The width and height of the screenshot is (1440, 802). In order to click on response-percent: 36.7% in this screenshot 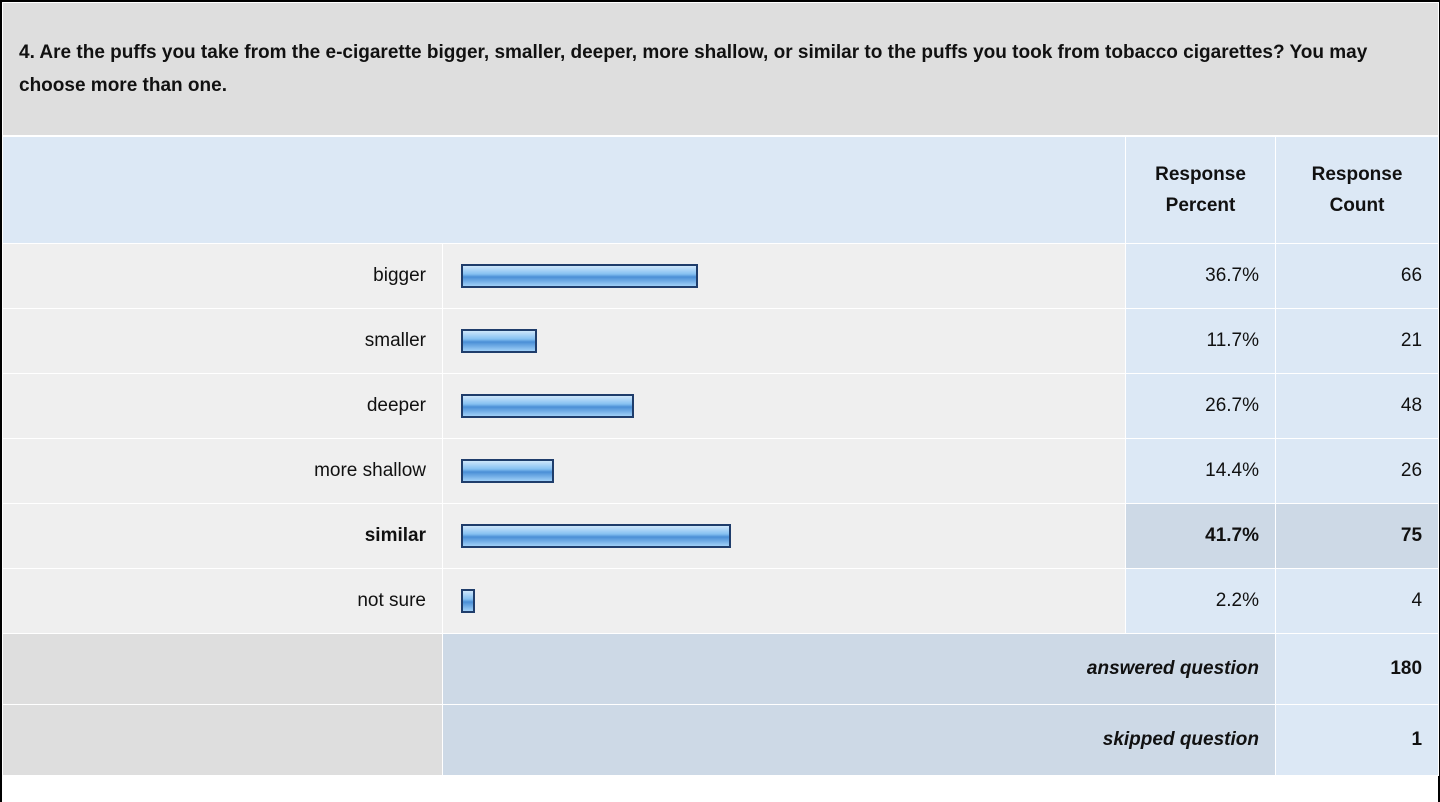, I will do `click(1200, 276)`.